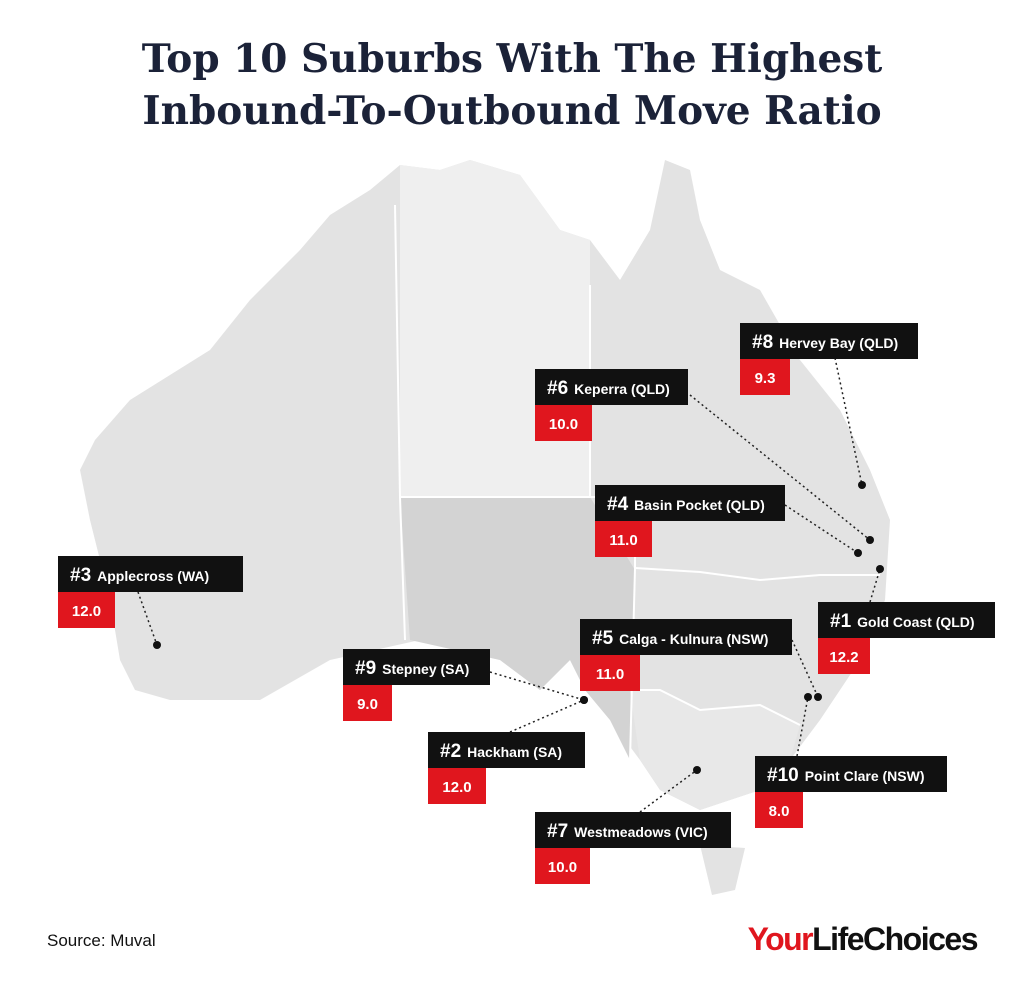 The image size is (1024, 982). What do you see at coordinates (495, 328) in the screenshot?
I see `nt` at bounding box center [495, 328].